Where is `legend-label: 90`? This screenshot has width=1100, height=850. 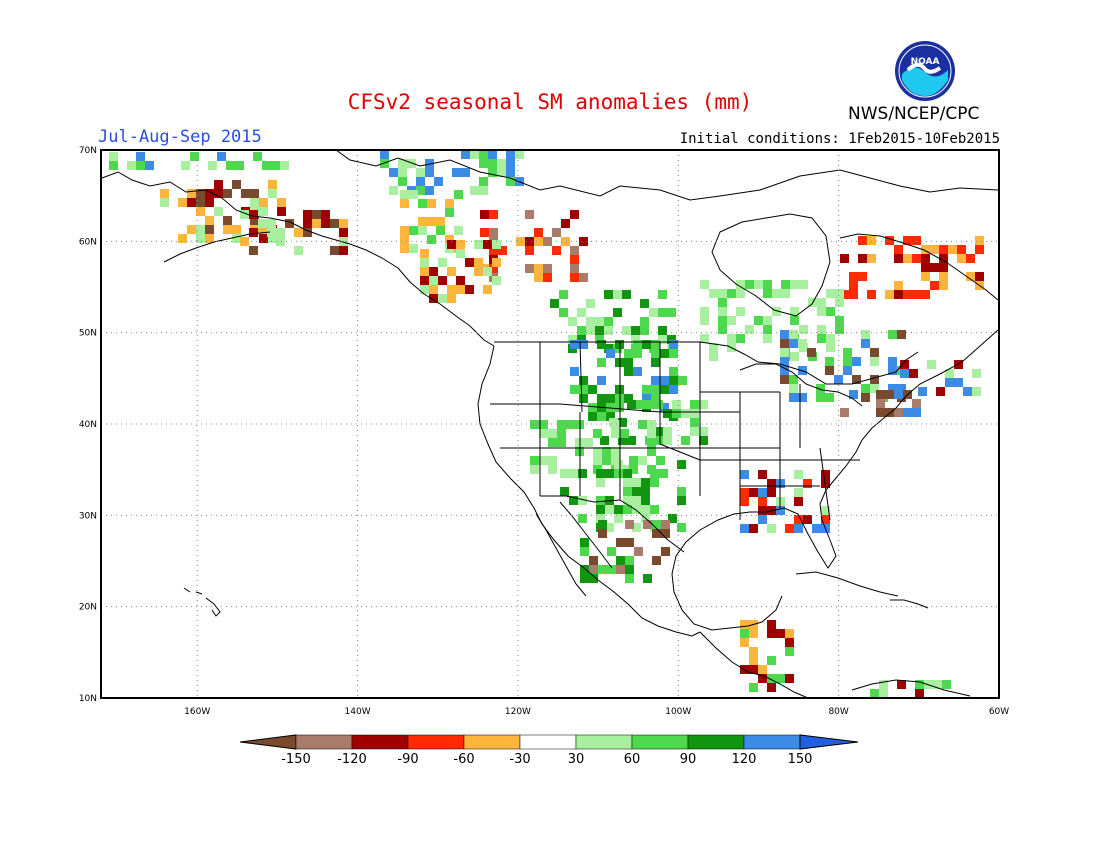 legend-label: 90 is located at coordinates (688, 759).